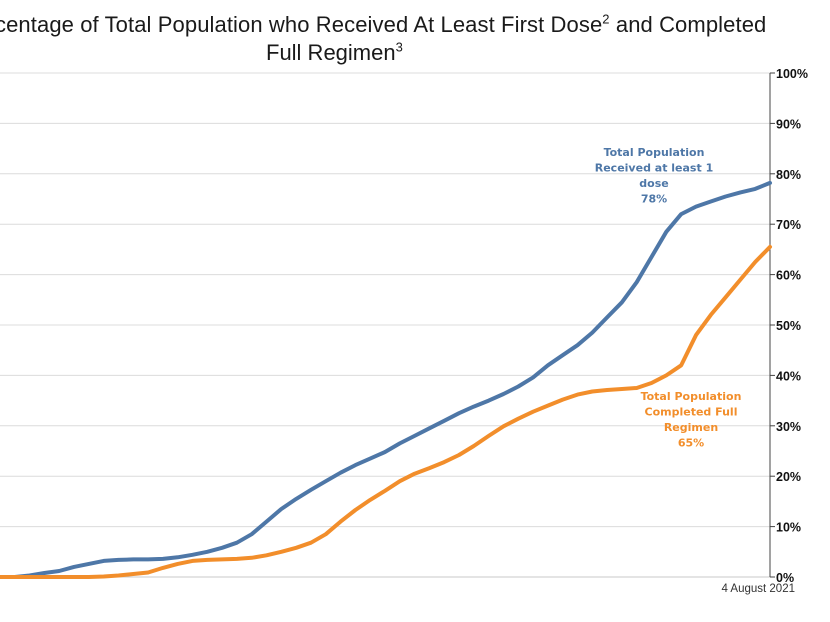 The height and width of the screenshot is (622, 830). What do you see at coordinates (758, 589) in the screenshot?
I see `date-label: 4 August 2021` at bounding box center [758, 589].